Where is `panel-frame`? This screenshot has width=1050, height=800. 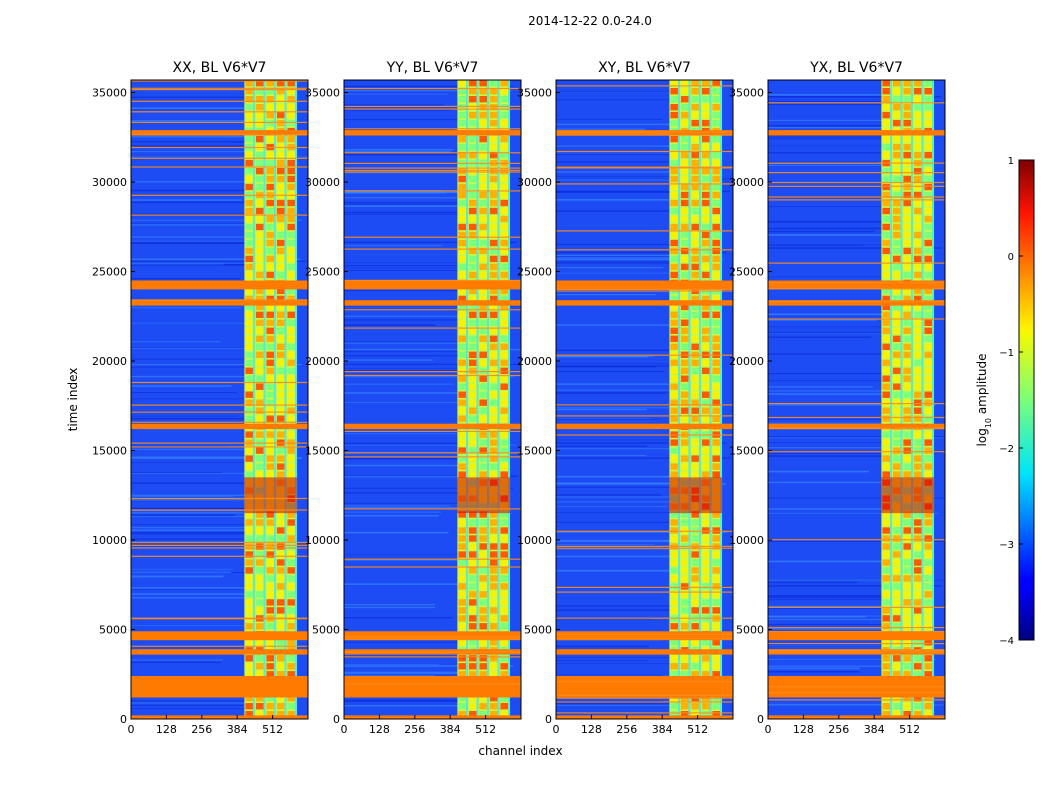
panel-frame is located at coordinates (856, 399).